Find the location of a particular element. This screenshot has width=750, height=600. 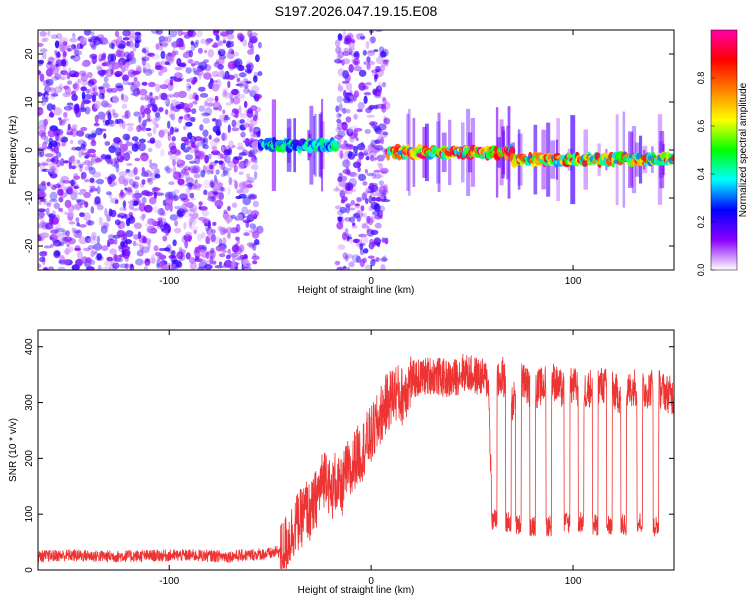

tone-blob is located at coordinates (672, 158).